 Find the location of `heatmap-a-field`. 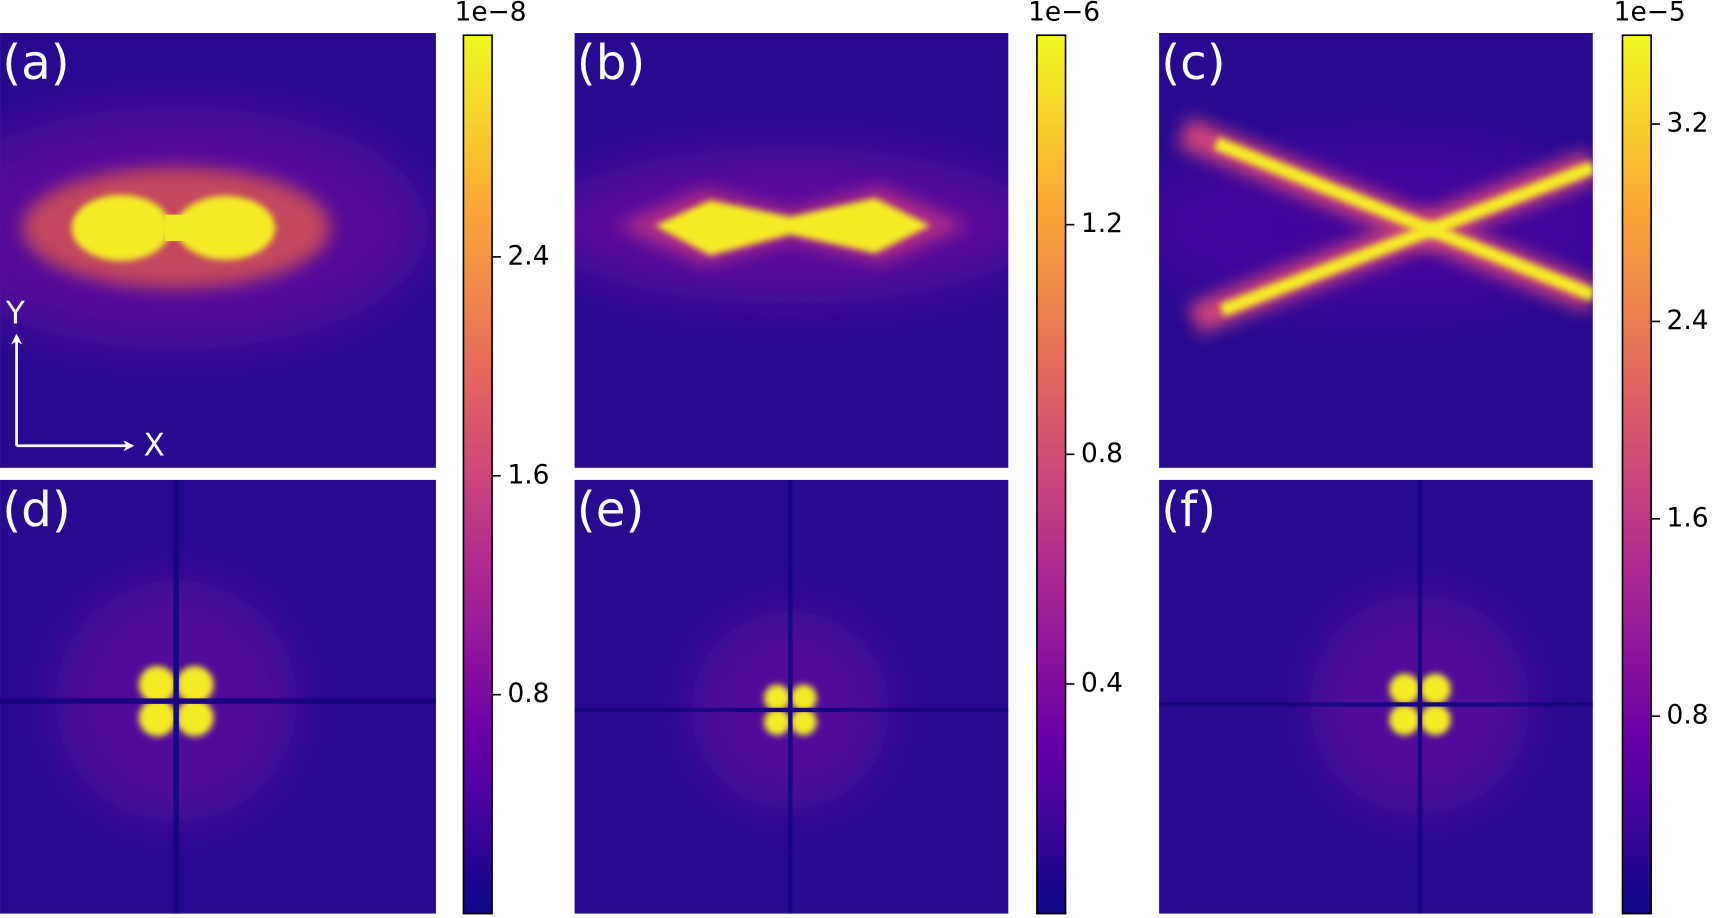

heatmap-a-field is located at coordinates (215, 227).